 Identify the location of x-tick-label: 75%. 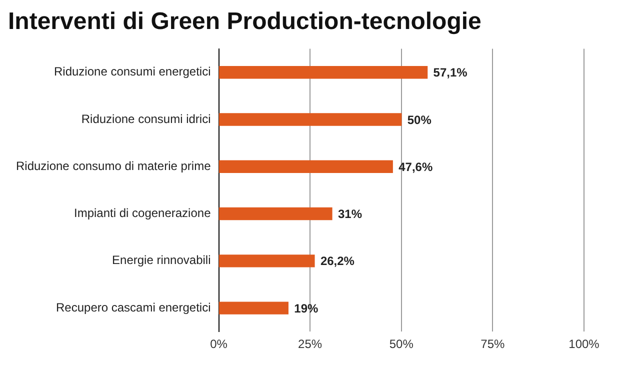
(493, 344).